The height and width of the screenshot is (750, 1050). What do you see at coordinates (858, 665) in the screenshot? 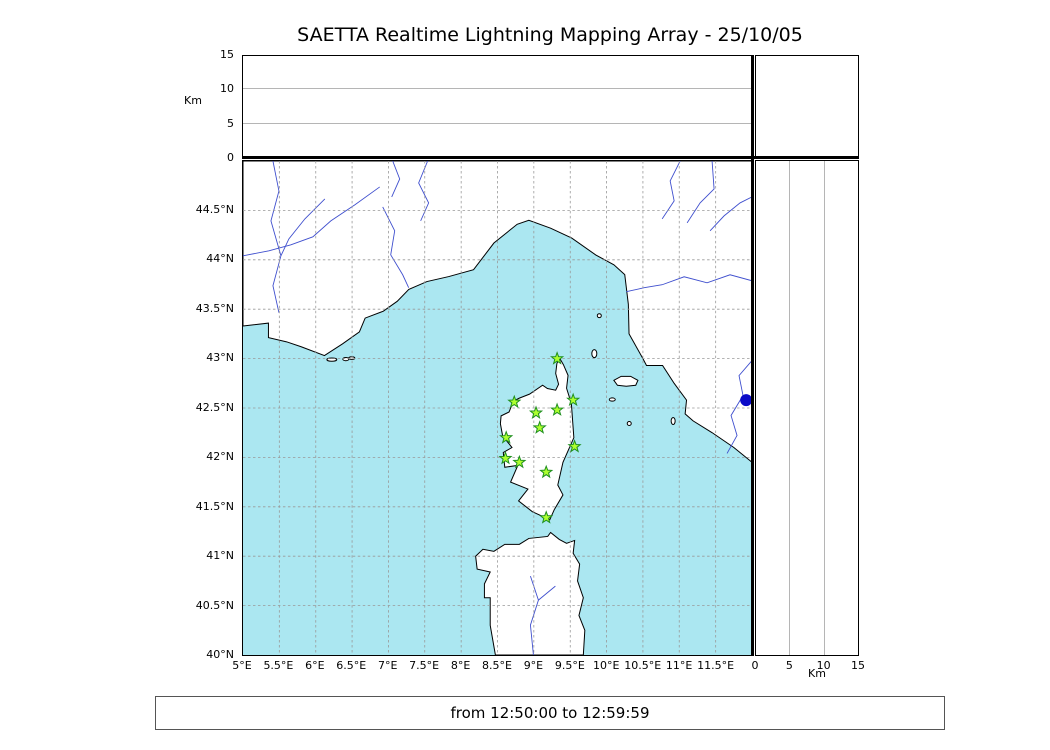
I see `altitude-right-tick-label: 15` at bounding box center [858, 665].